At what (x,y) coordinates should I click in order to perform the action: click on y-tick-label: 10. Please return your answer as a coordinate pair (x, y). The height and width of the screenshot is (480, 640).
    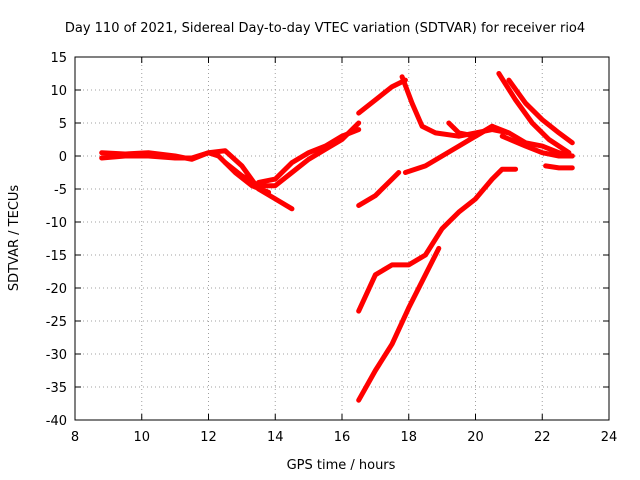
    Looking at the image, I should click on (58, 91).